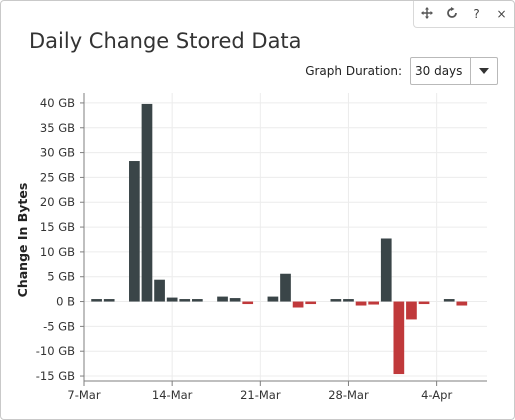 The height and width of the screenshot is (420, 515). What do you see at coordinates (65, 302) in the screenshot?
I see `y-tick-label: 0 B` at bounding box center [65, 302].